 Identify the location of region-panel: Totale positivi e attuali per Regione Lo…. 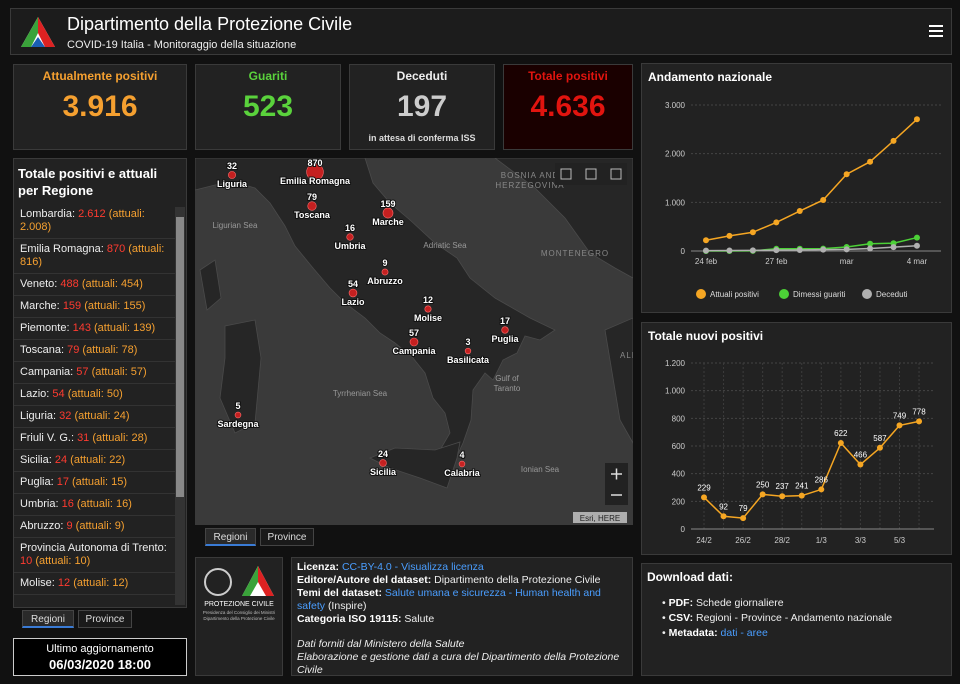
(100, 383).